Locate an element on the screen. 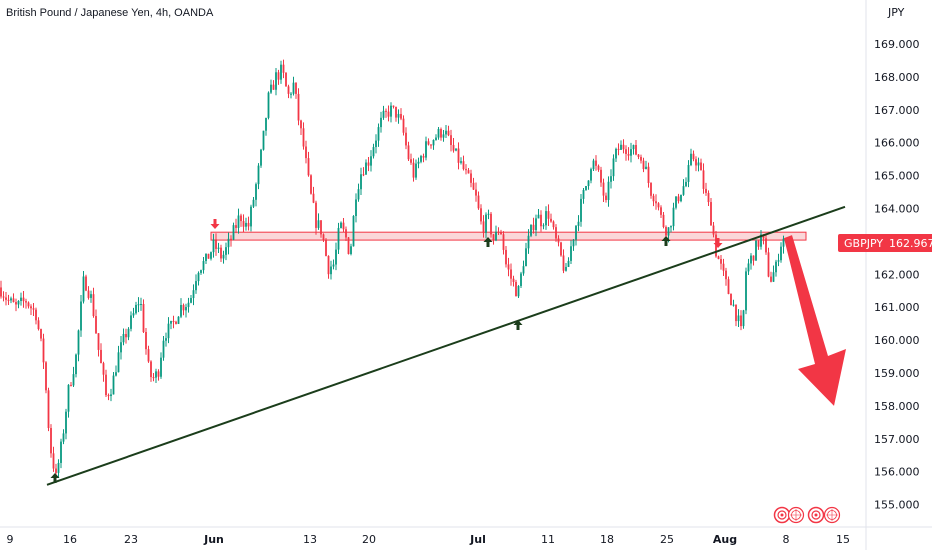 Image resolution: width=932 pixels, height=550 pixels. time-tick-label: 18 is located at coordinates (607, 539).